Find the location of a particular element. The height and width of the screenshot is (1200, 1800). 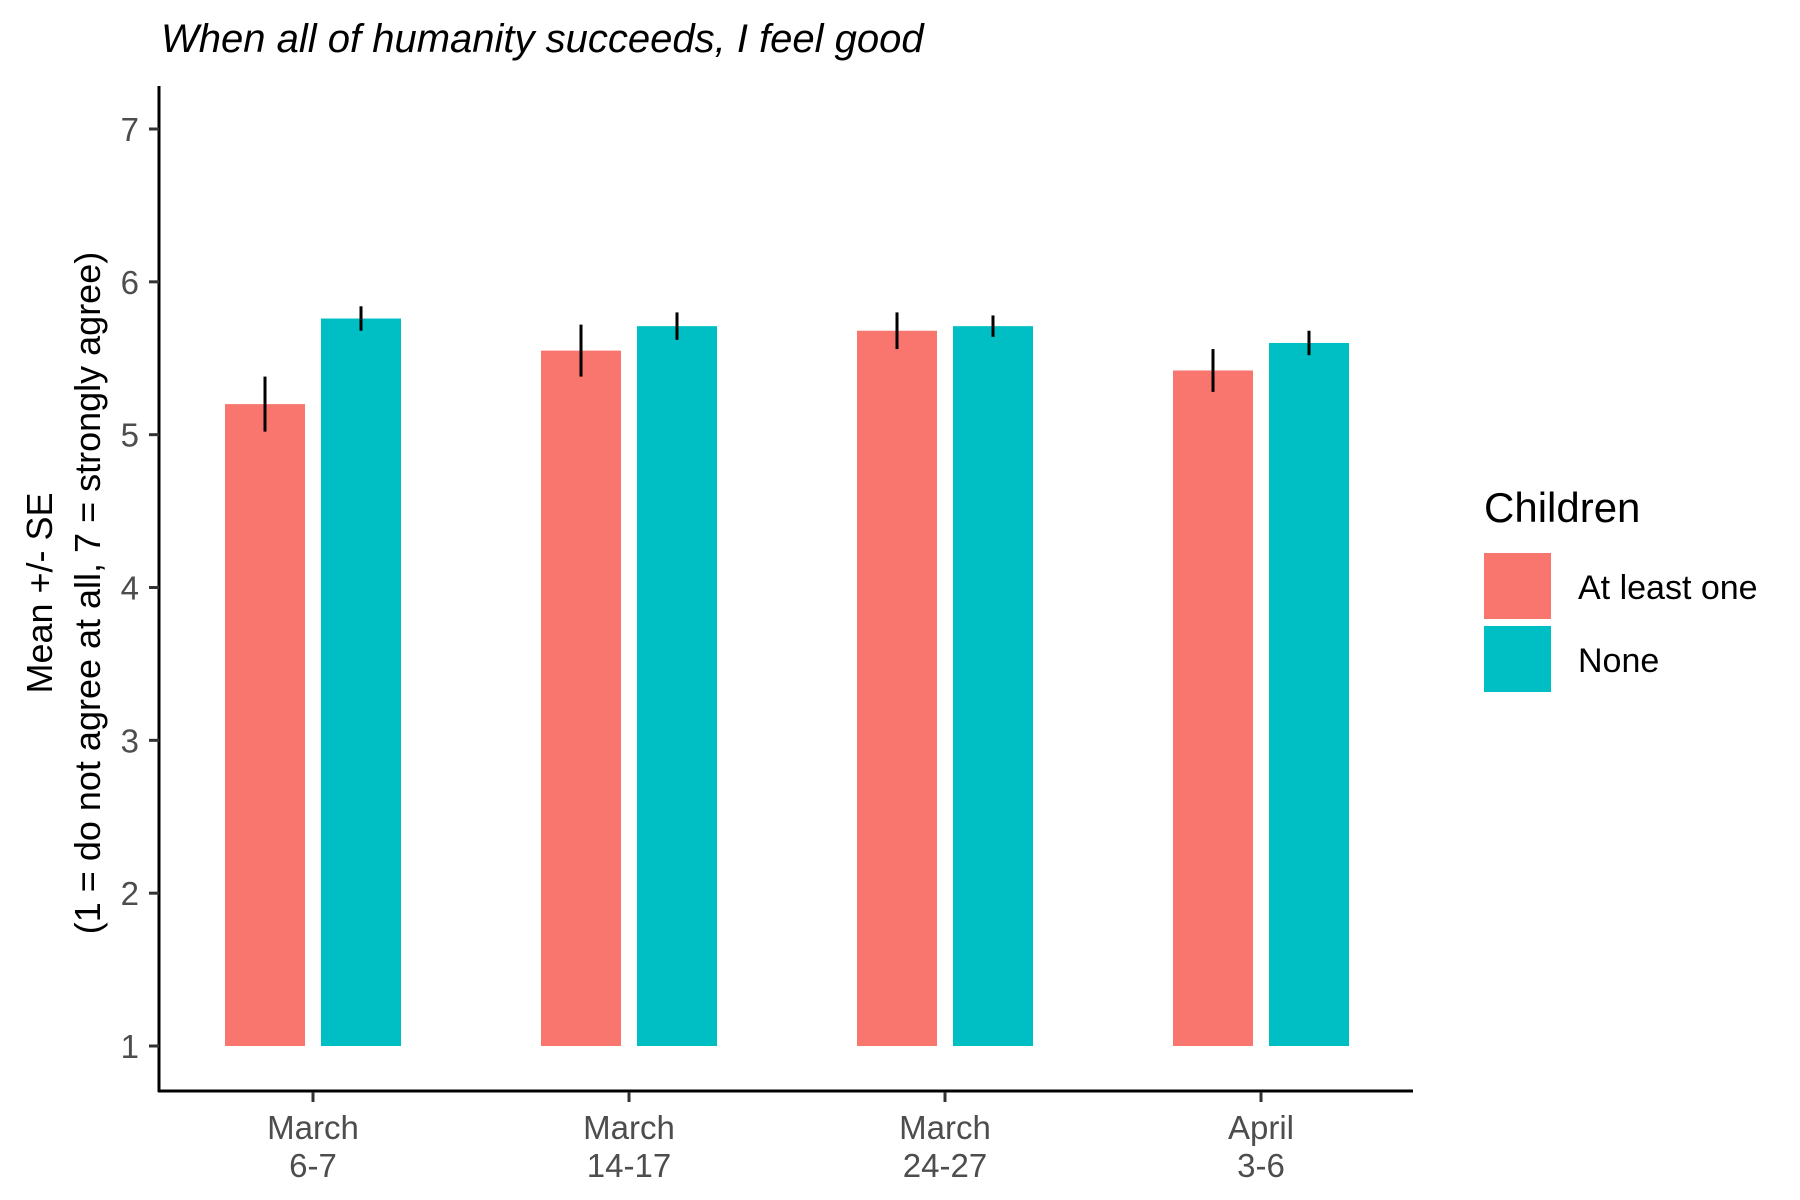

y-tick-label-4: 4 is located at coordinates (130, 588).